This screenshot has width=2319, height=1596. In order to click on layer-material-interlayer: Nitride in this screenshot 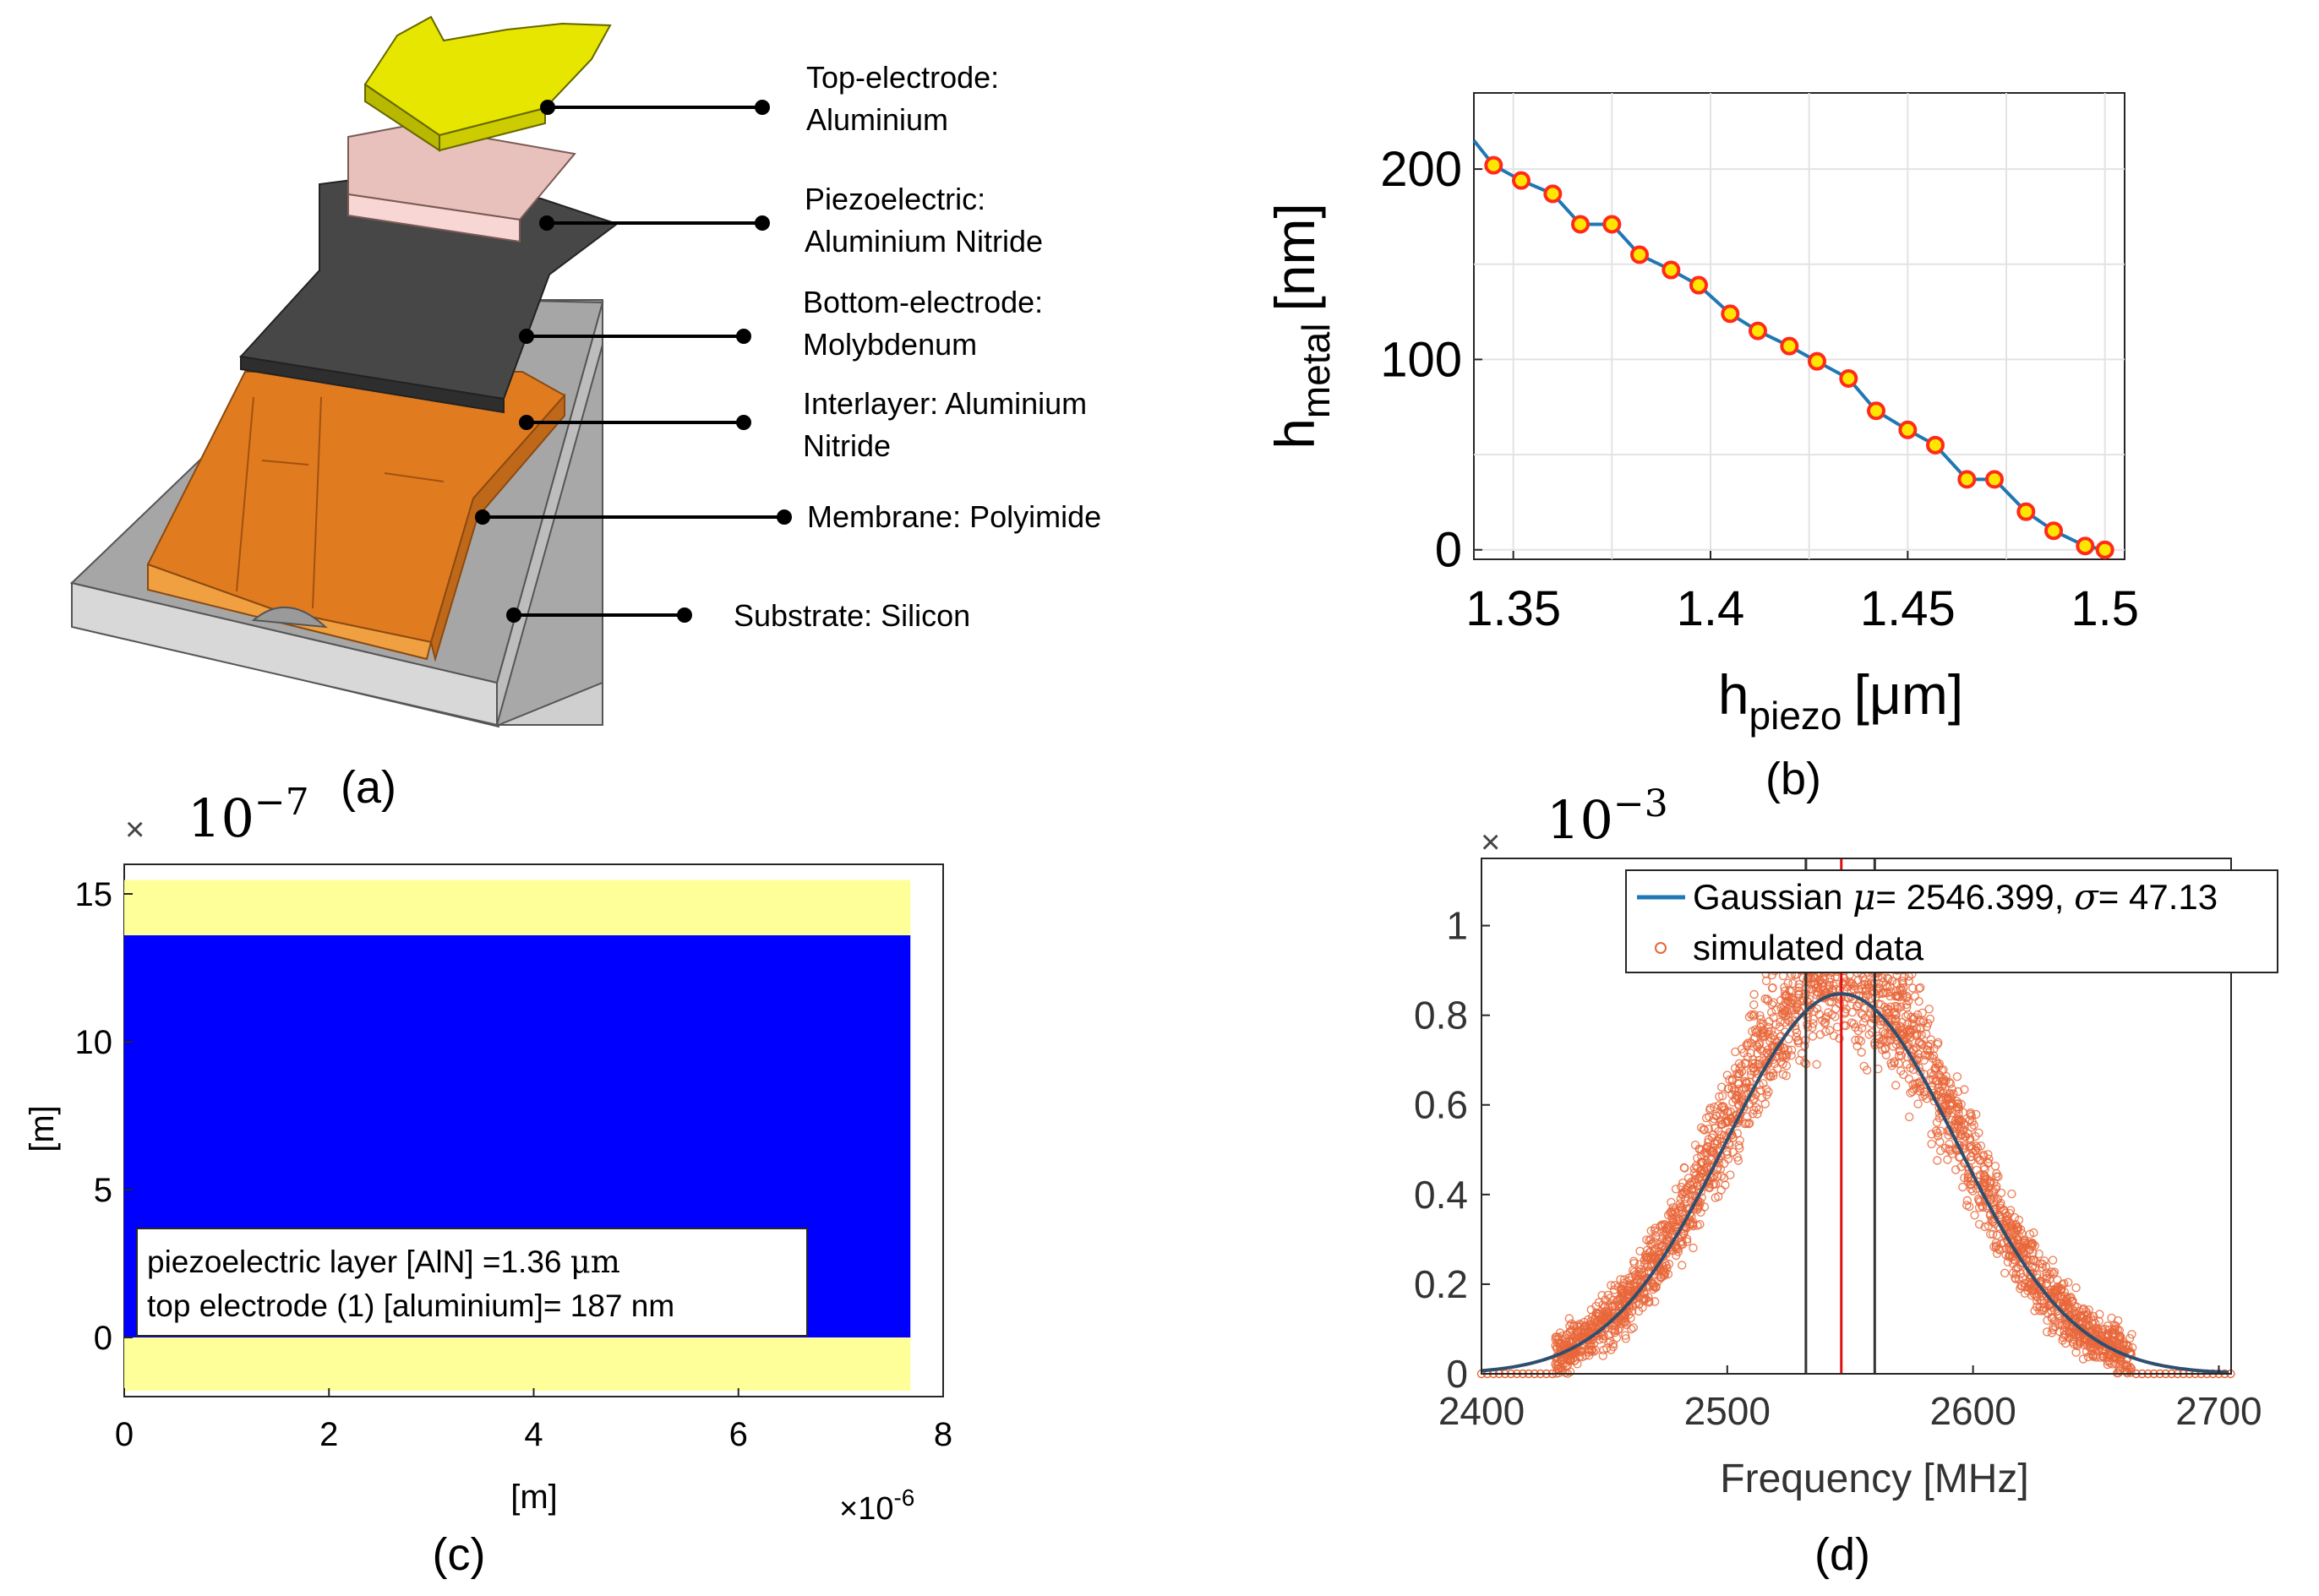, I will do `click(847, 445)`.